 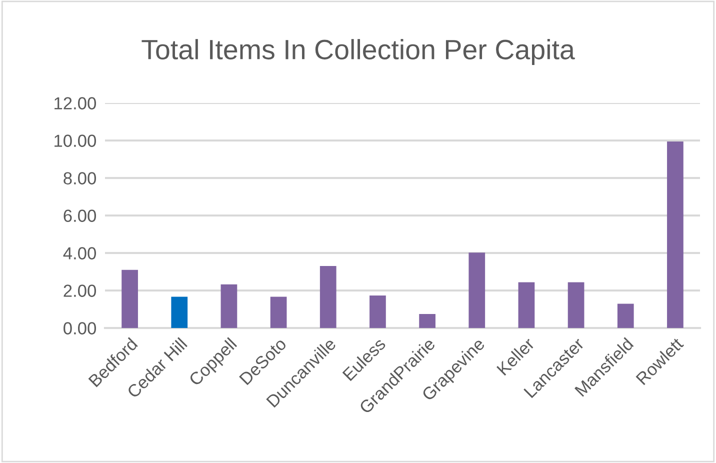 What do you see at coordinates (80, 216) in the screenshot?
I see `y-tick-label: 6.00` at bounding box center [80, 216].